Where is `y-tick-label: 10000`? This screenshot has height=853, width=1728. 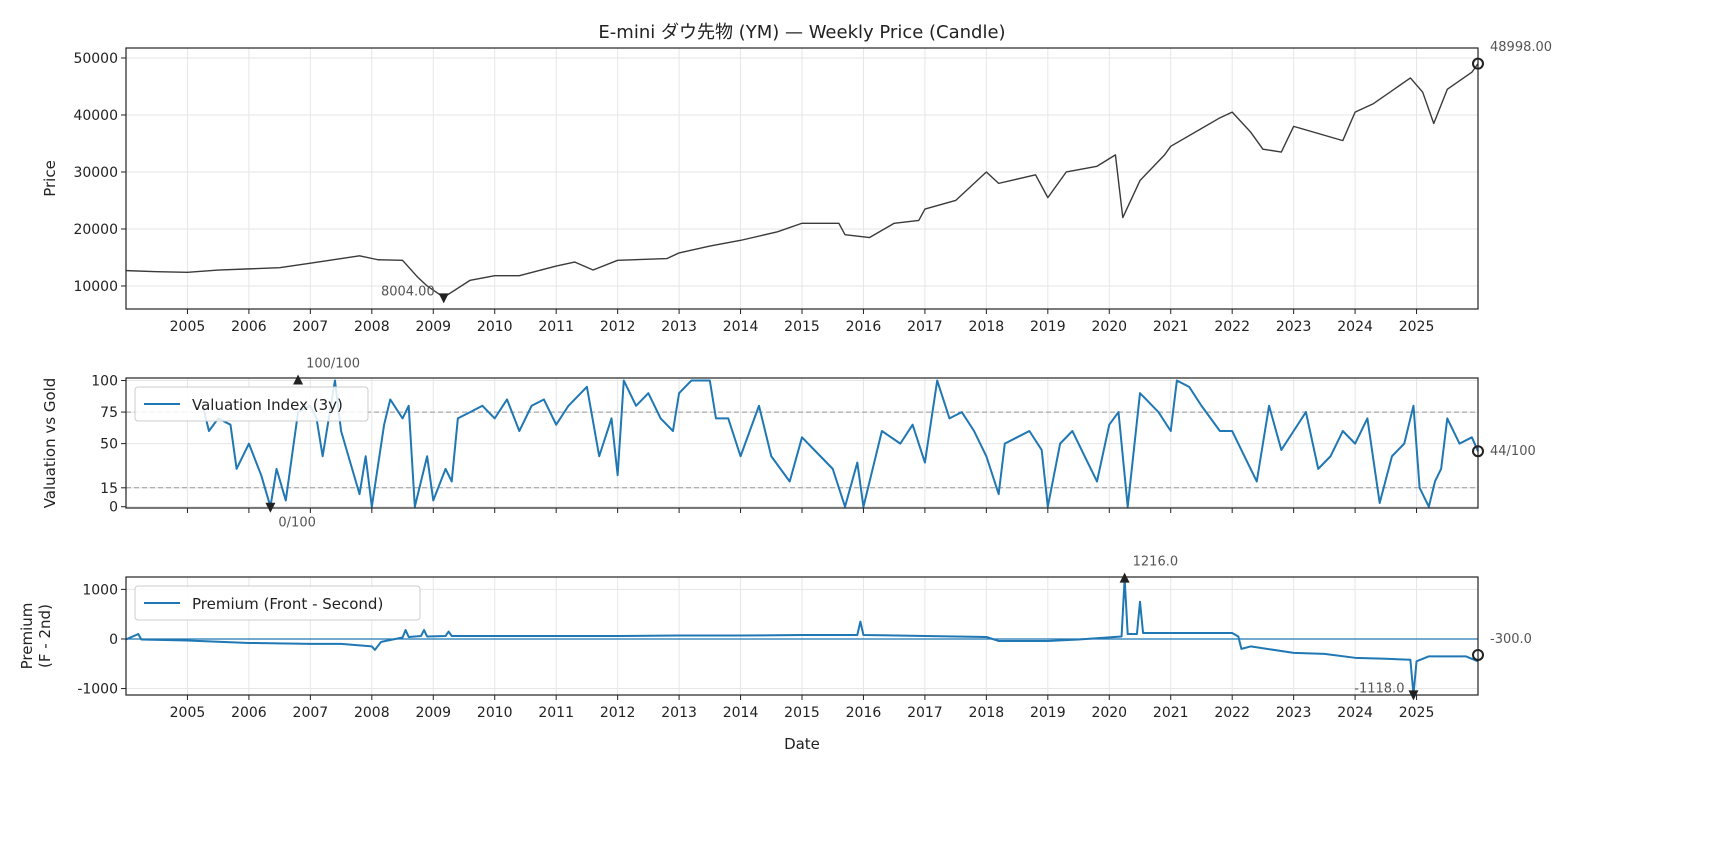
y-tick-label: 10000 is located at coordinates (95, 287).